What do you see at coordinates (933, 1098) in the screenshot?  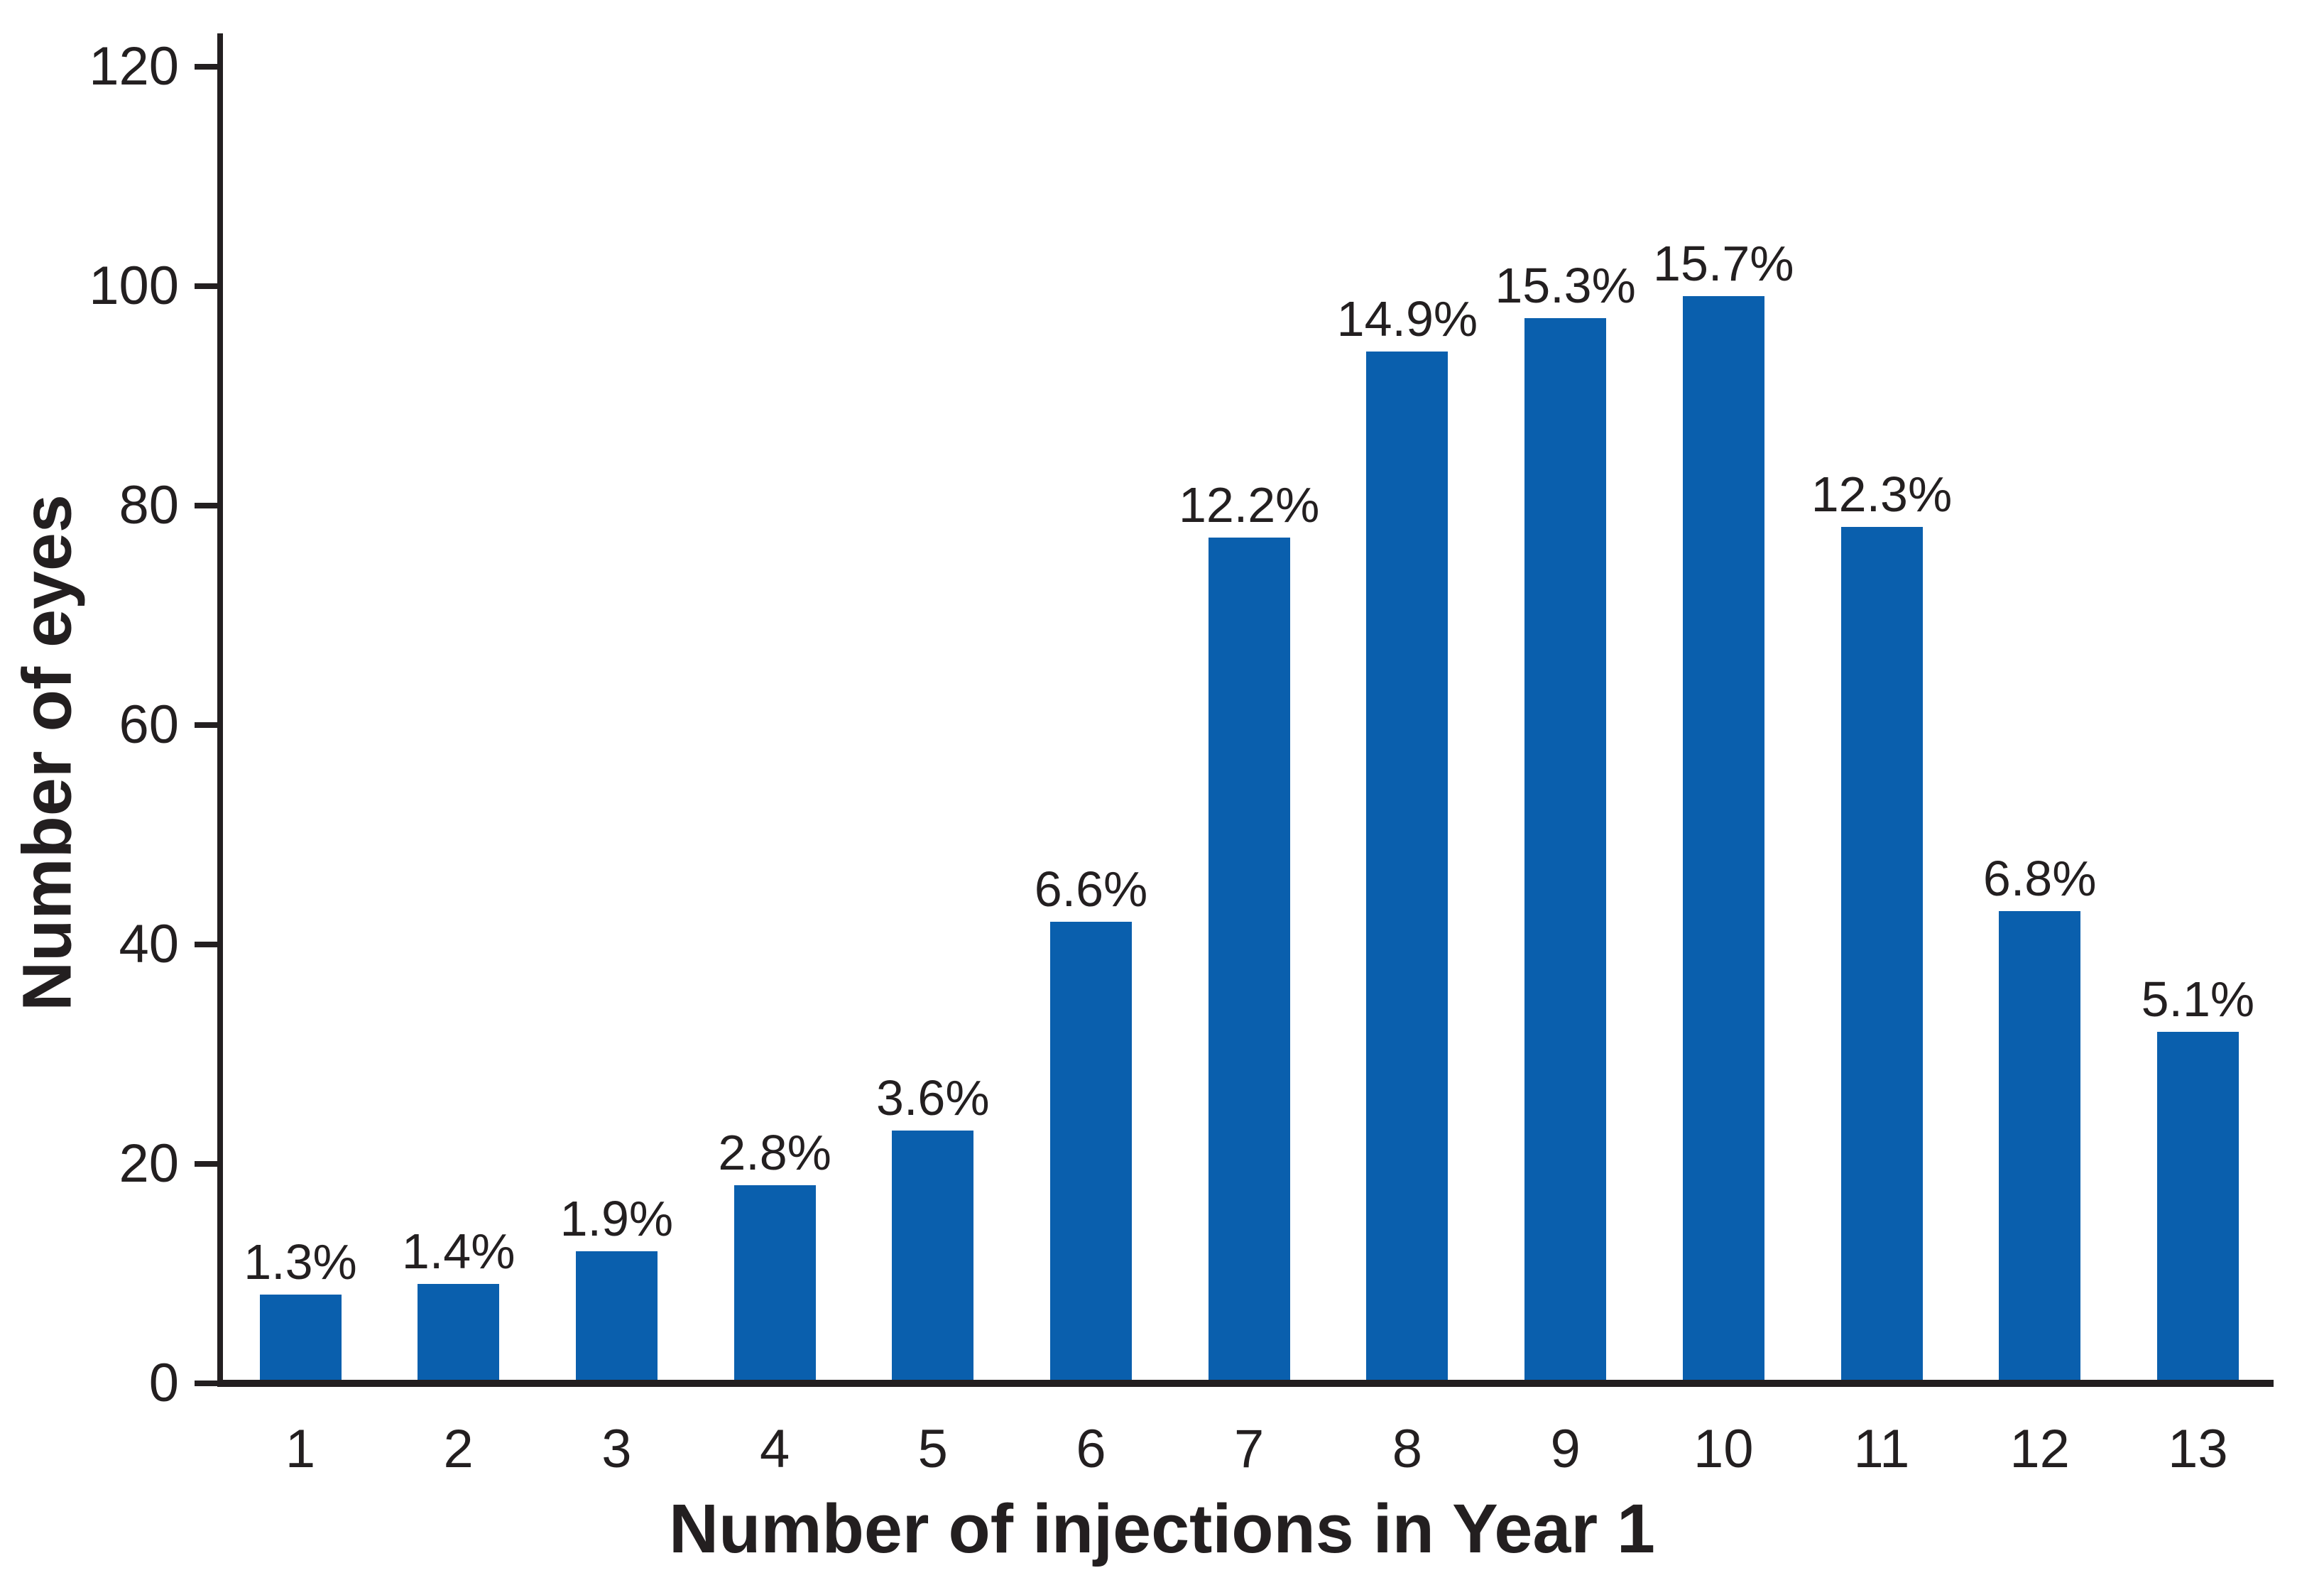 I see `bar-value-label: 3.6%` at bounding box center [933, 1098].